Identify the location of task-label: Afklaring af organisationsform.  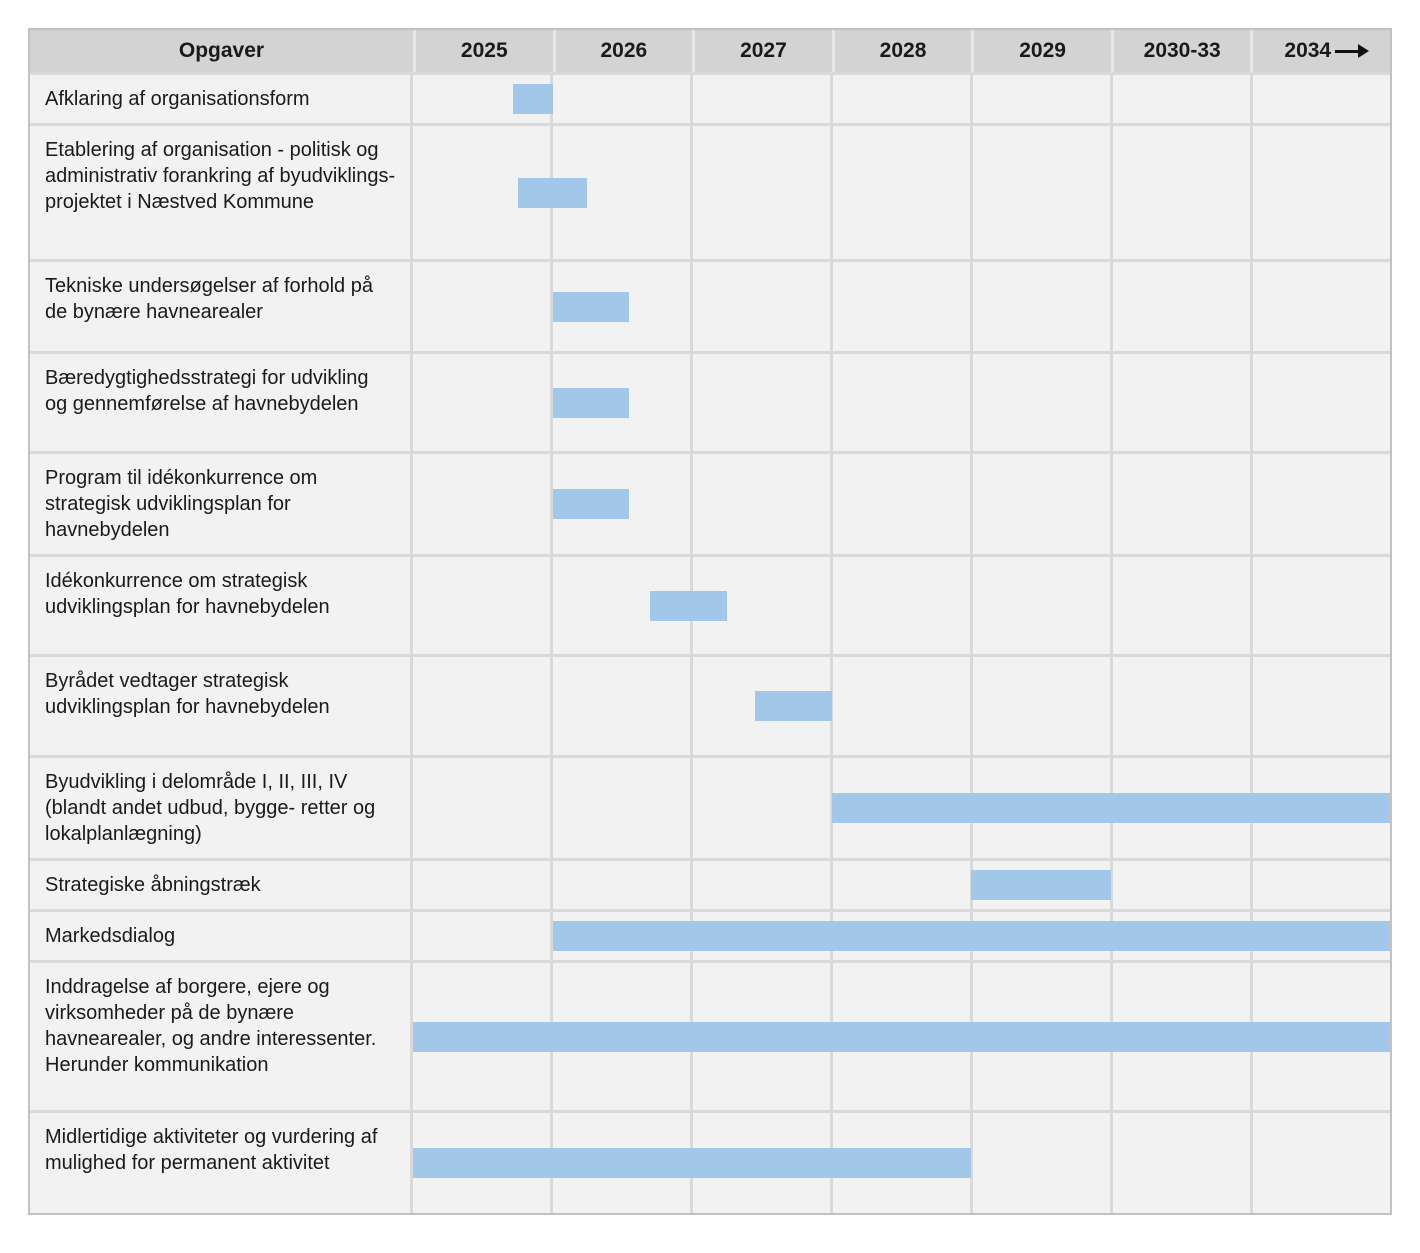
(221, 99).